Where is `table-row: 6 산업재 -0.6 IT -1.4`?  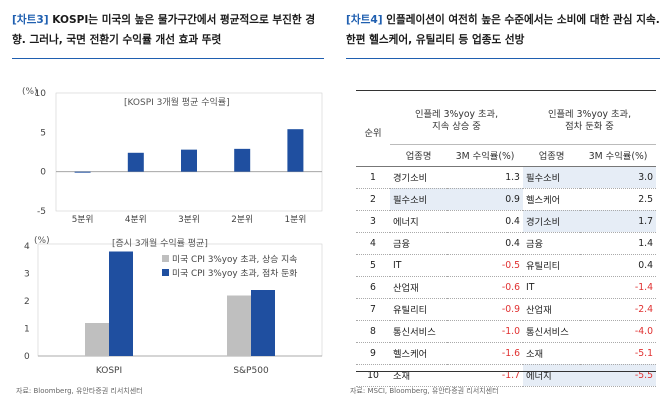
table-row: 6 산업재 -0.6 IT -1.4 is located at coordinates (506, 287).